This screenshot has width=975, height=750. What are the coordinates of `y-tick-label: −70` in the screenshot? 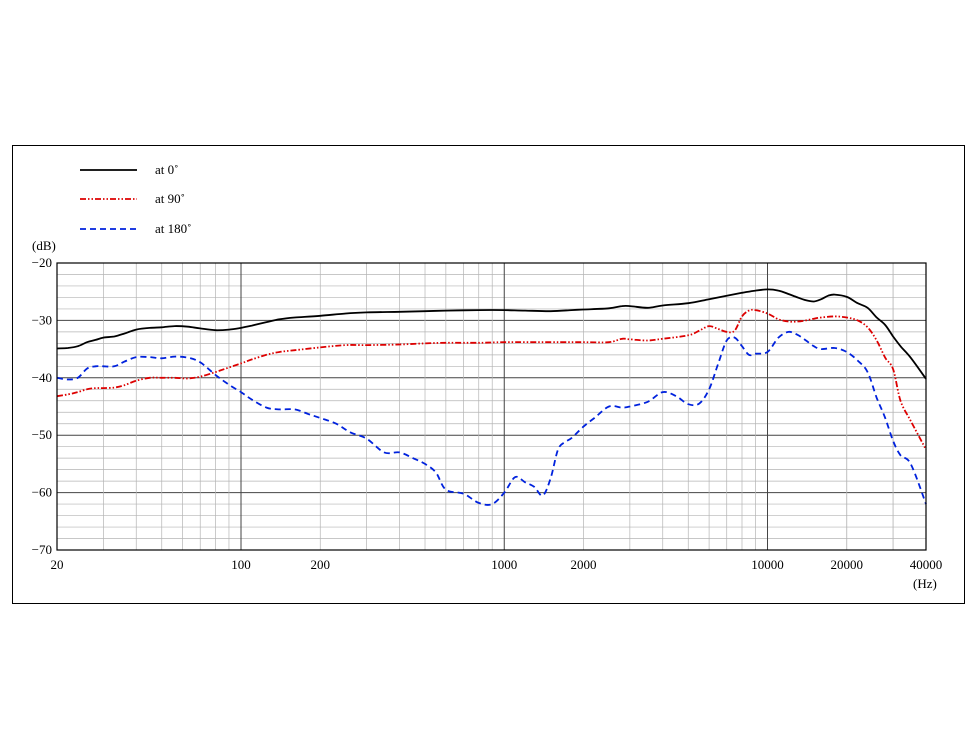 It's located at (42, 549).